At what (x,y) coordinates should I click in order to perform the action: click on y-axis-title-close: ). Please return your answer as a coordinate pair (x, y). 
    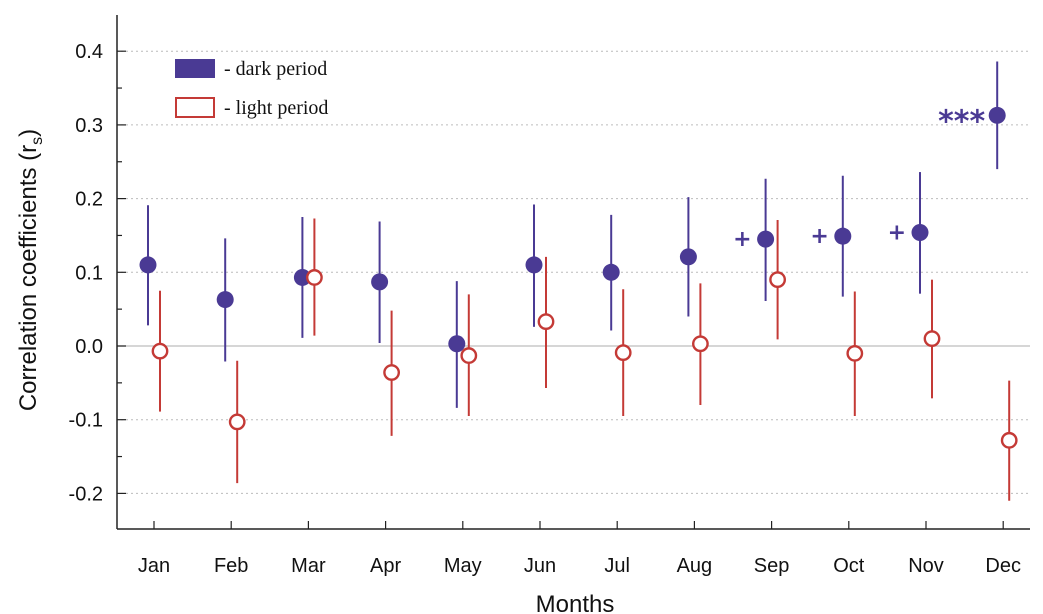
    Looking at the image, I should click on (28, 133).